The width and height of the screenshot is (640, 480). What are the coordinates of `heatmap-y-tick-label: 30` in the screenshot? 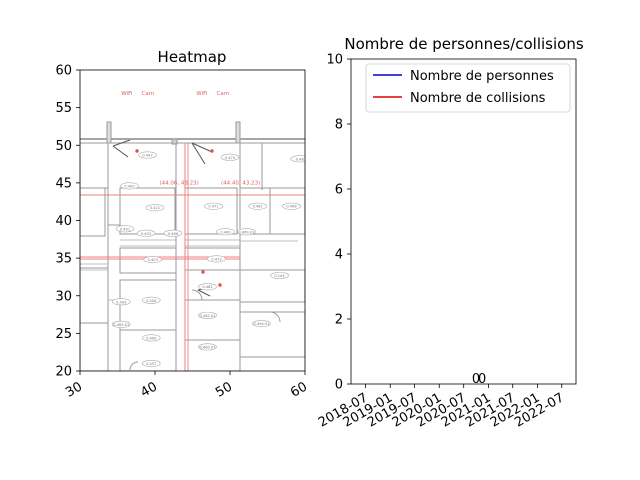 It's located at (63, 296).